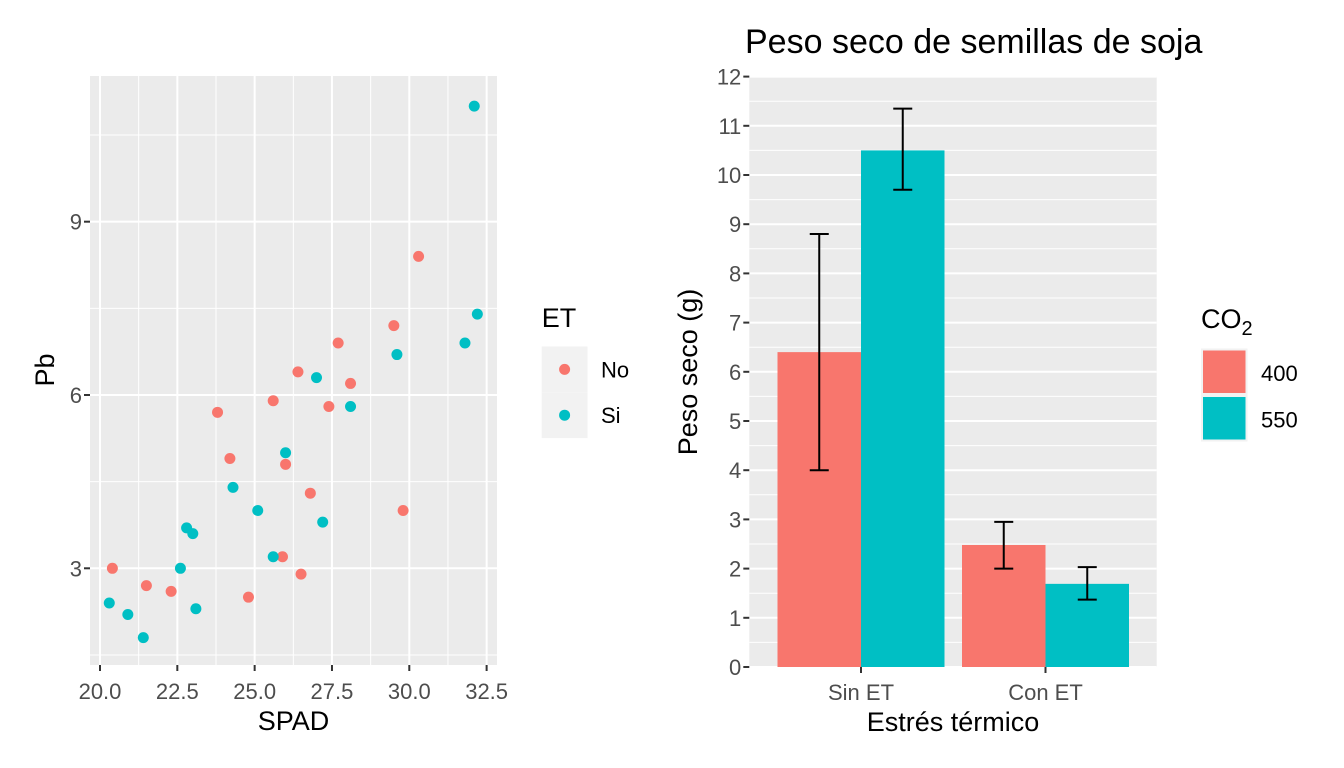 This screenshot has height=768, width=1344. What do you see at coordinates (861, 692) in the screenshot?
I see `x-tick-label: Sin ET` at bounding box center [861, 692].